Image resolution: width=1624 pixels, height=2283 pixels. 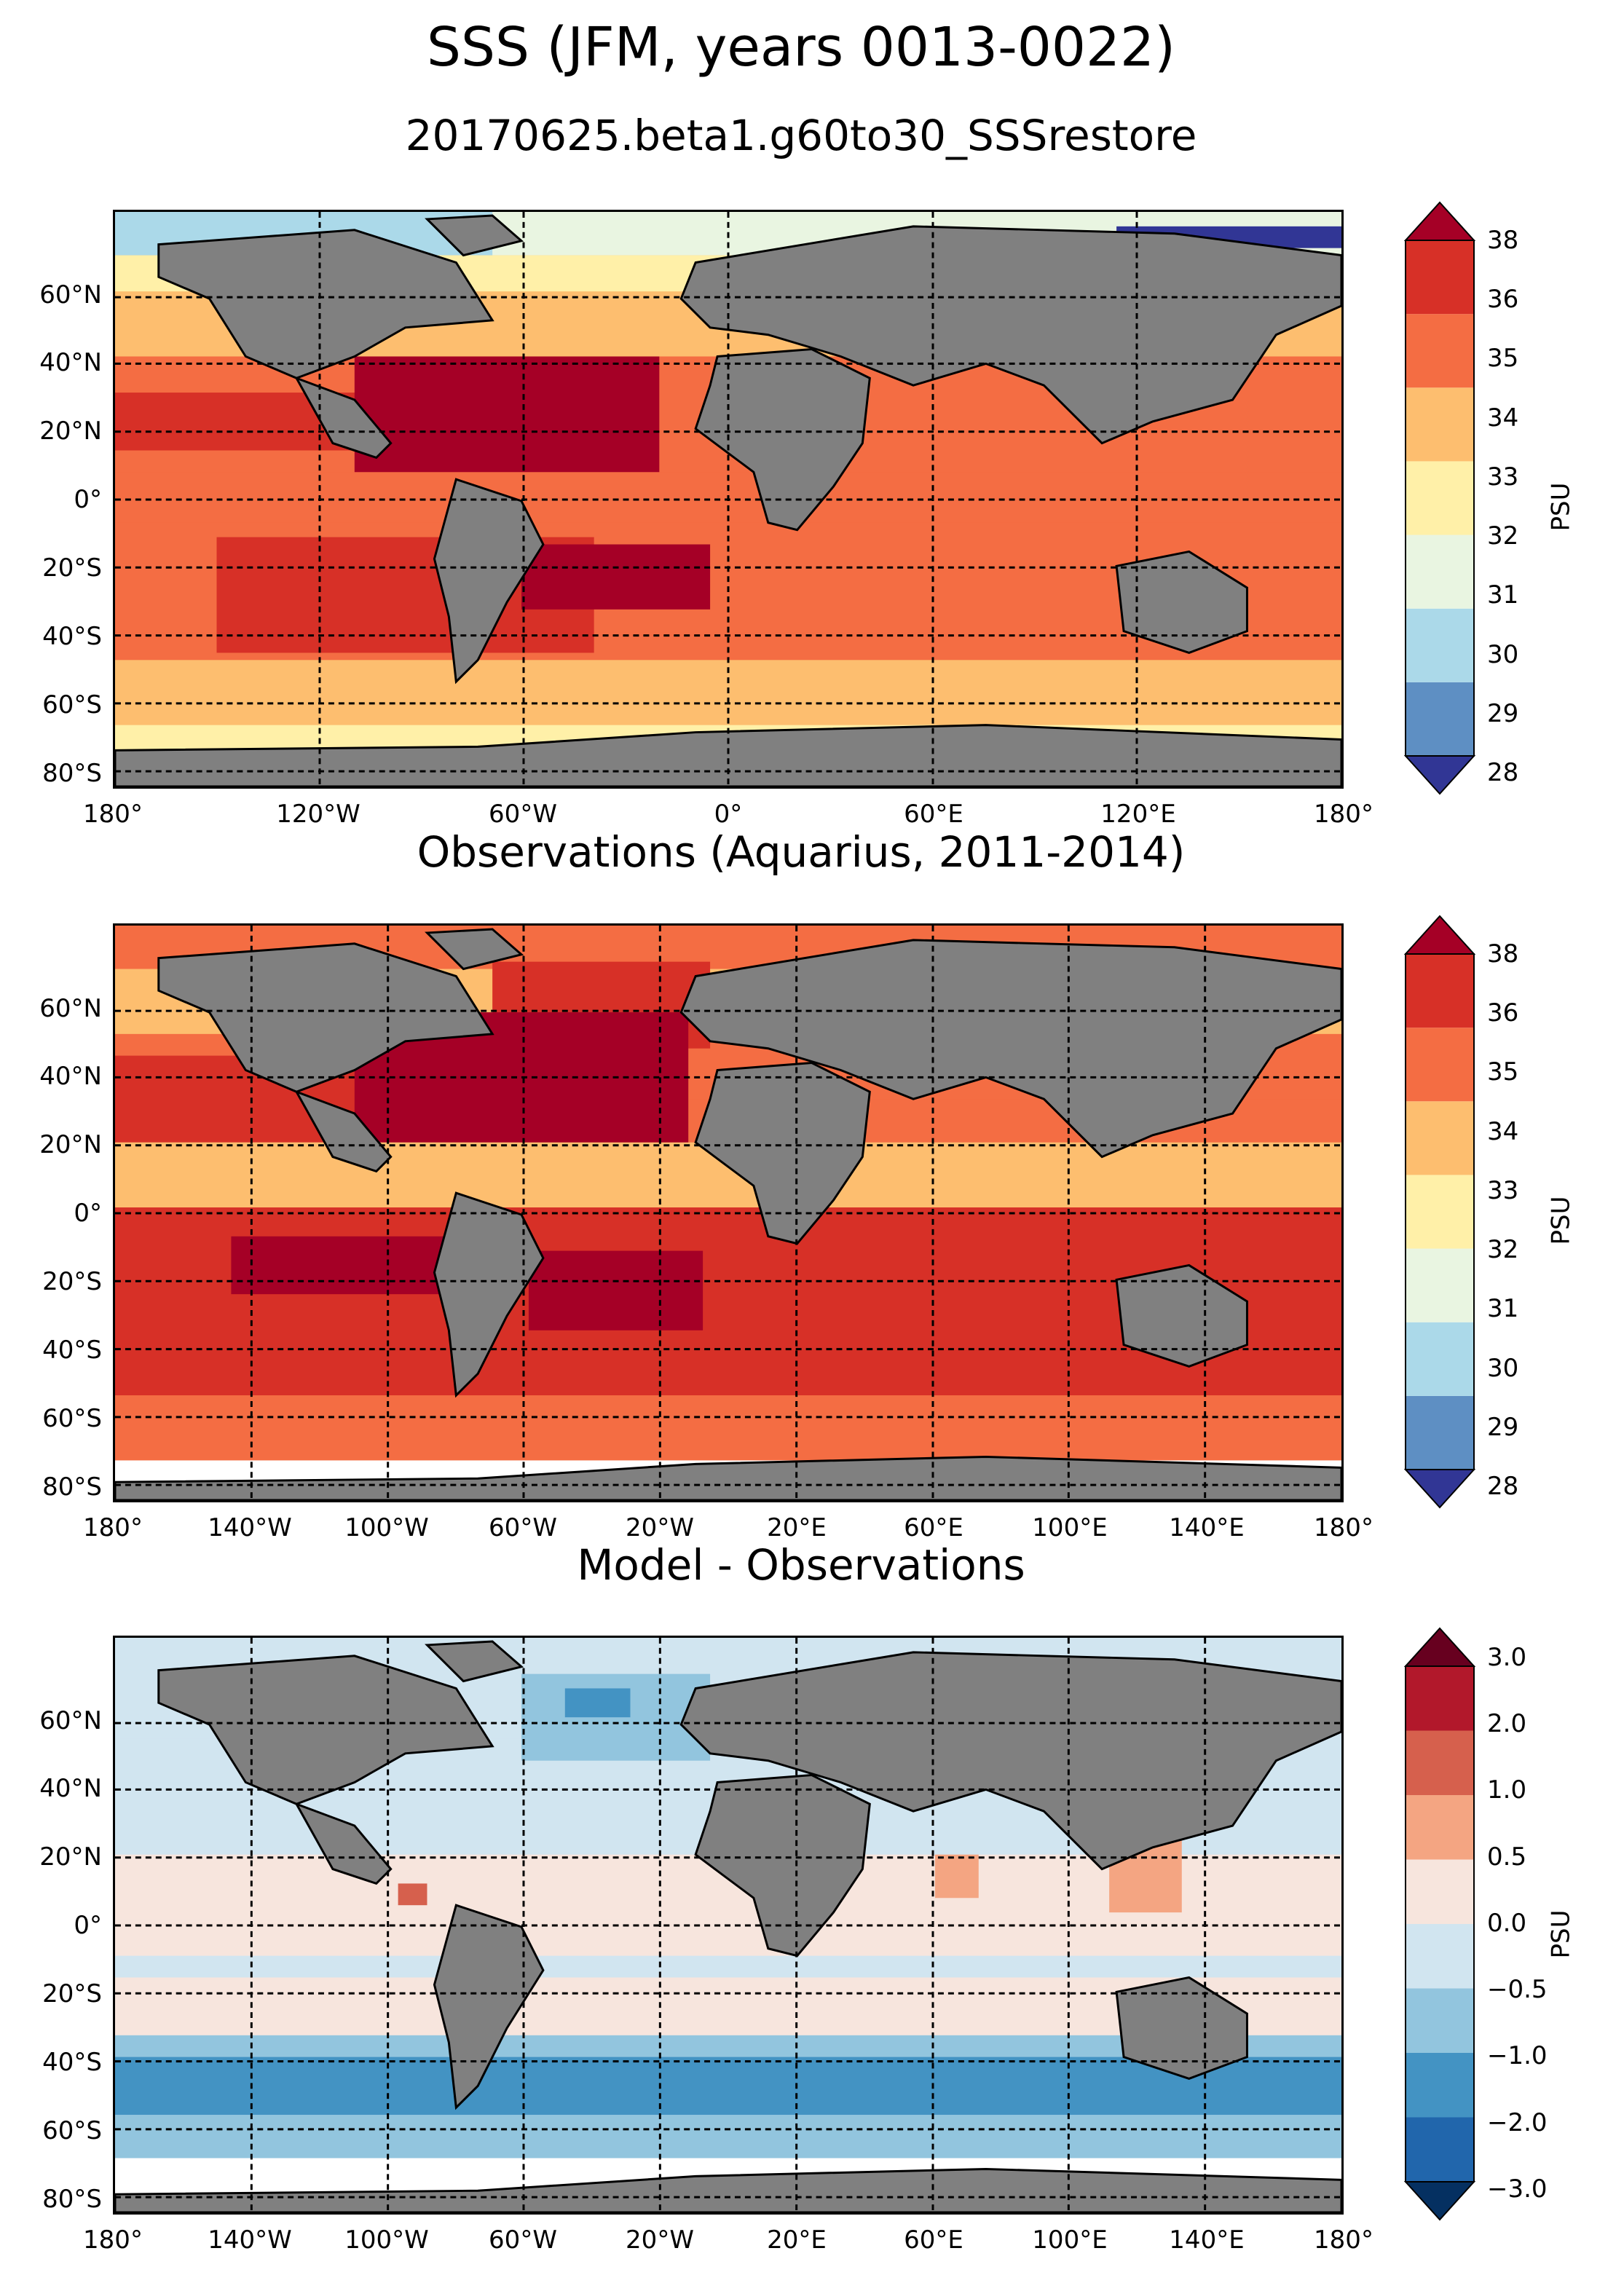 I want to click on panel-3-xlabel: 20°E, so click(x=797, y=2240).